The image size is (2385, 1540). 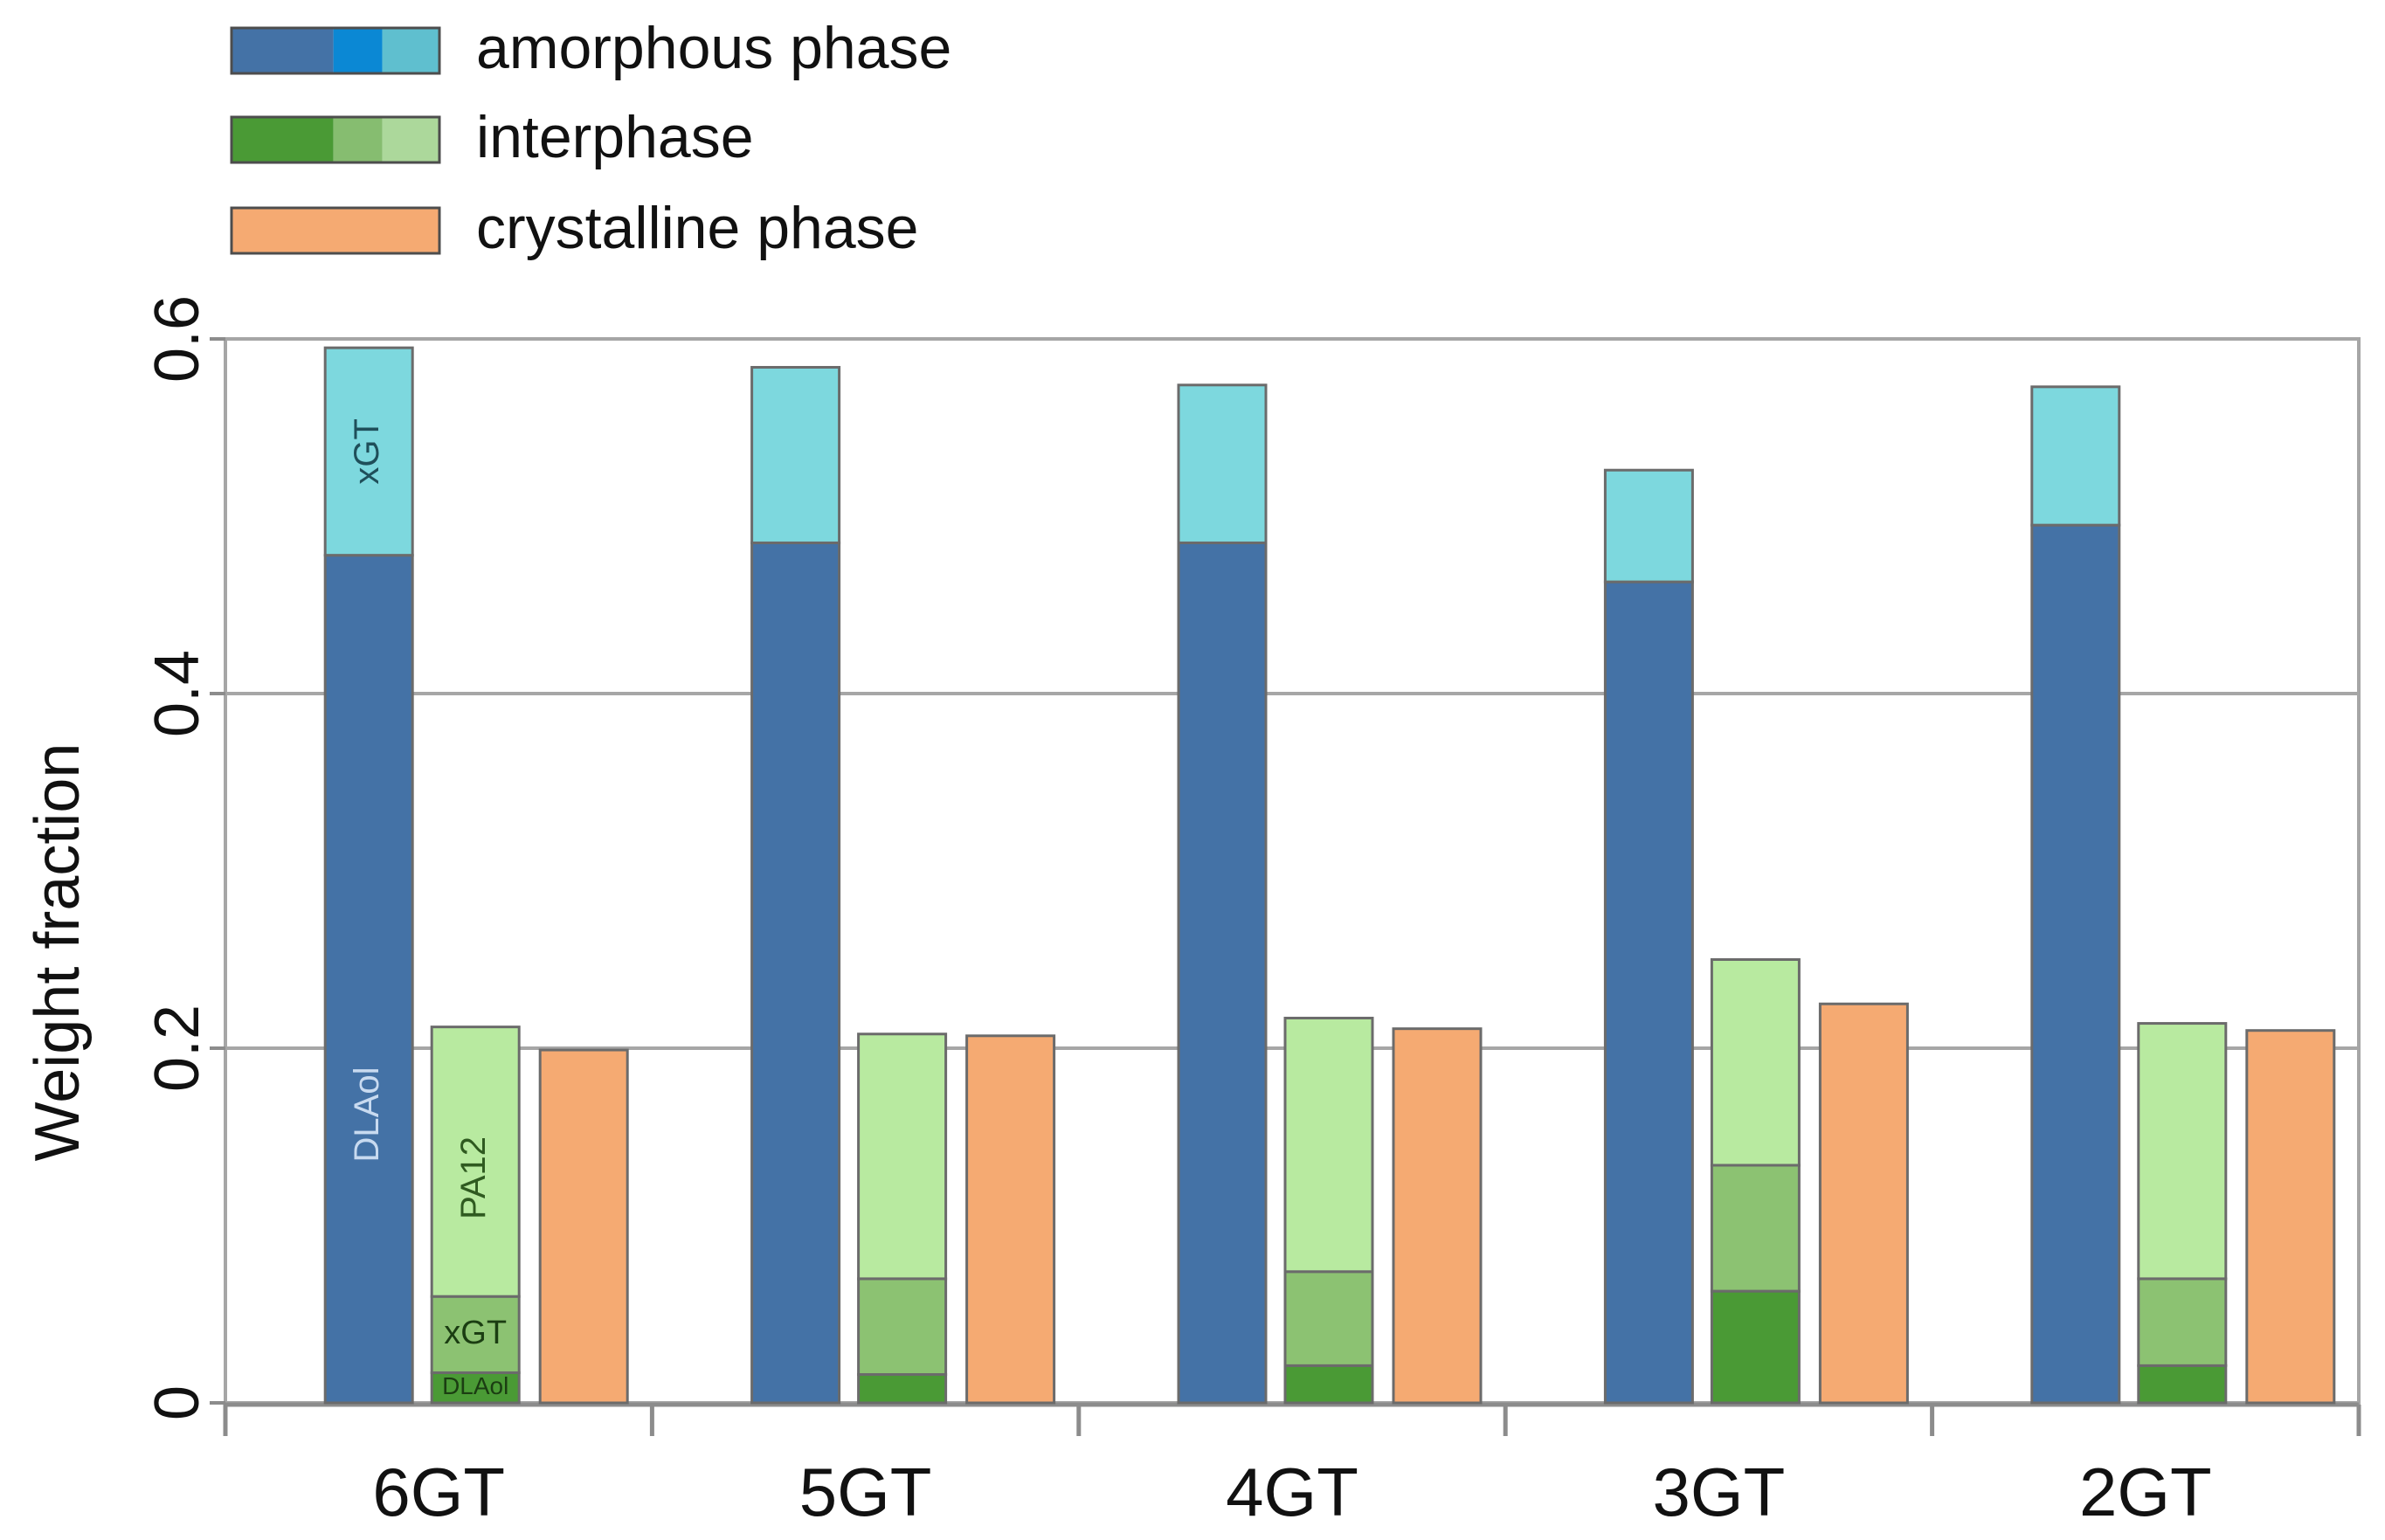 I want to click on x-category-label: 6GT, so click(x=438, y=1492).